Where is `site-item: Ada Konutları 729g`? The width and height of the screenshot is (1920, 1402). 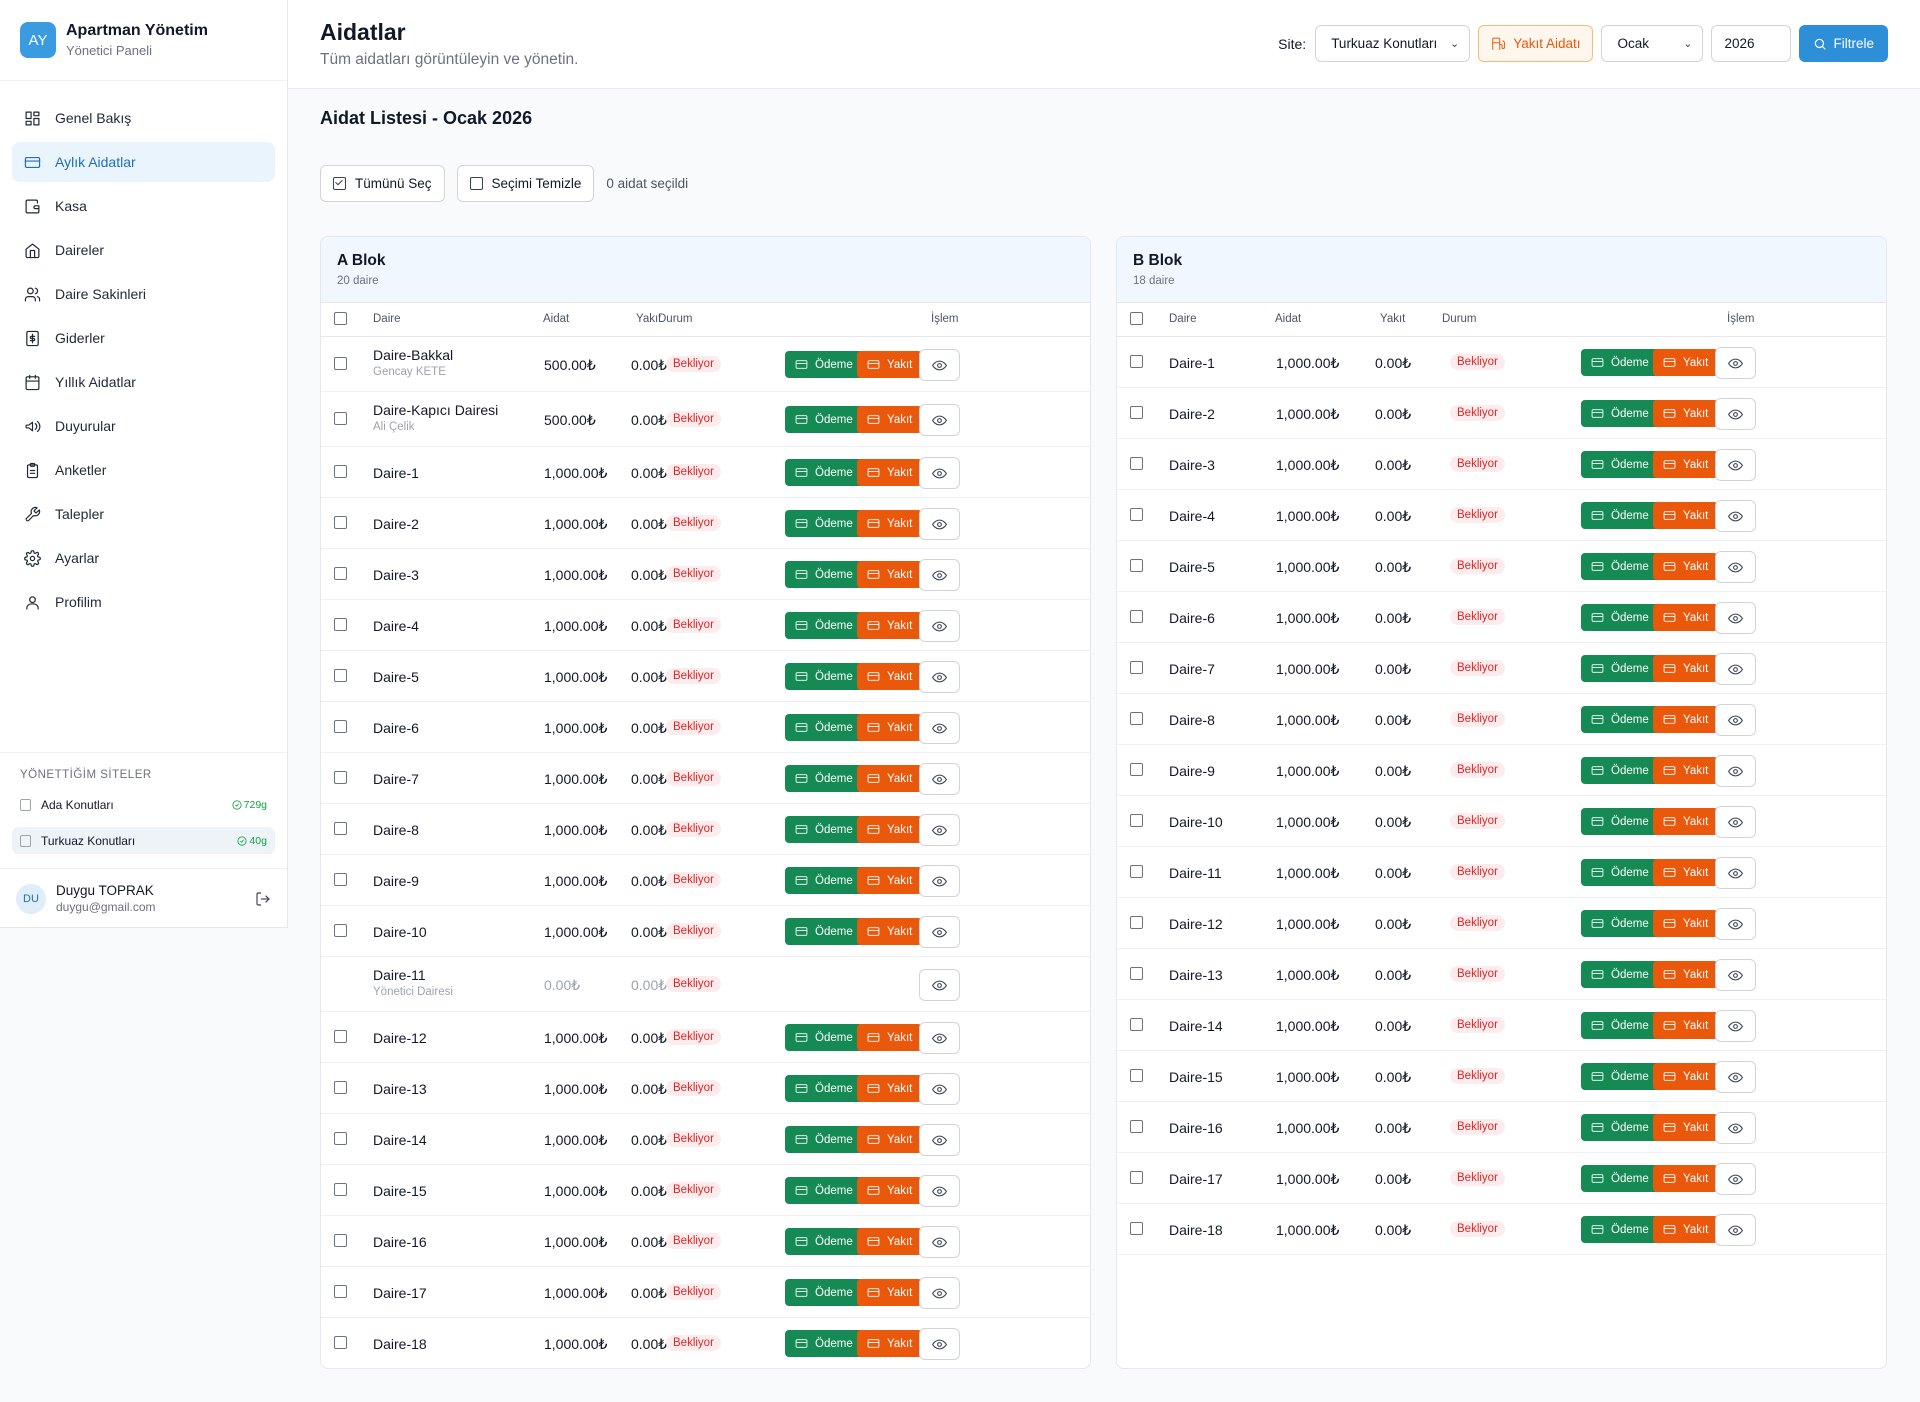 site-item: Ada Konutları 729g is located at coordinates (143, 804).